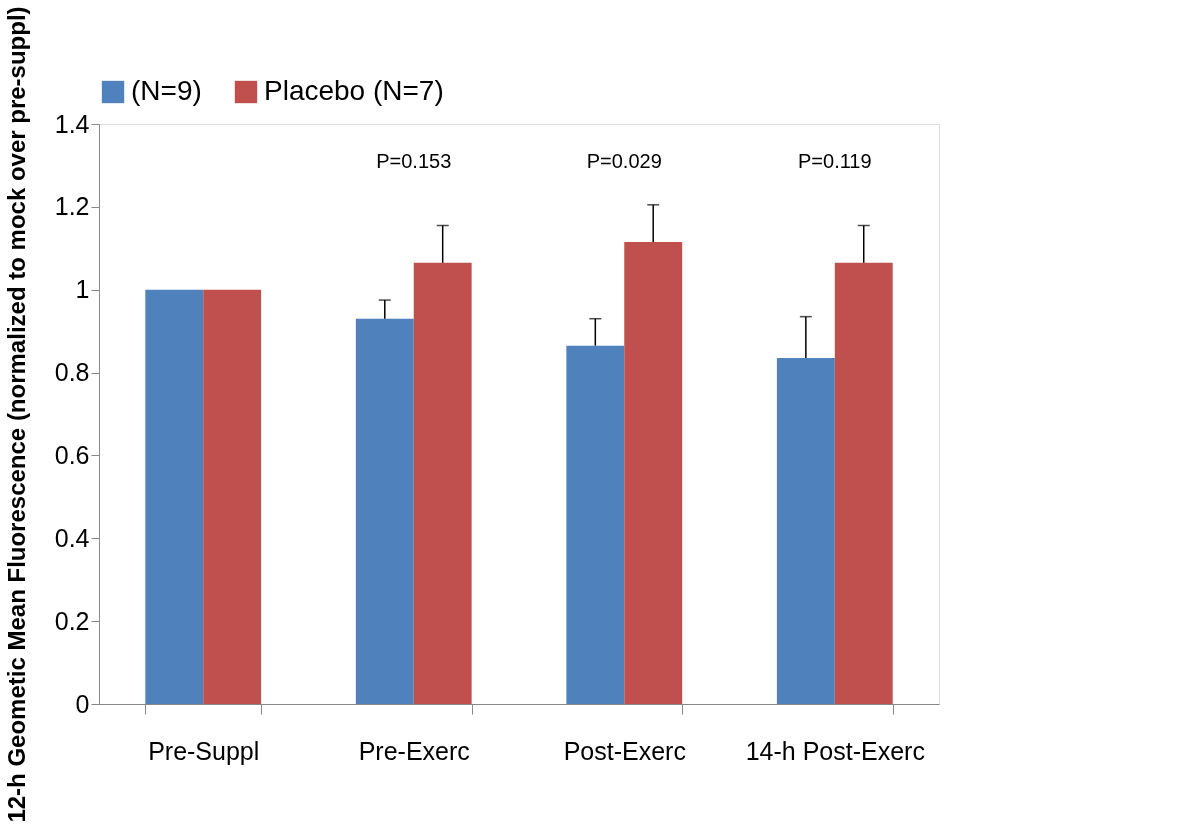  I want to click on y-tick-label: 0.6, so click(72, 454).